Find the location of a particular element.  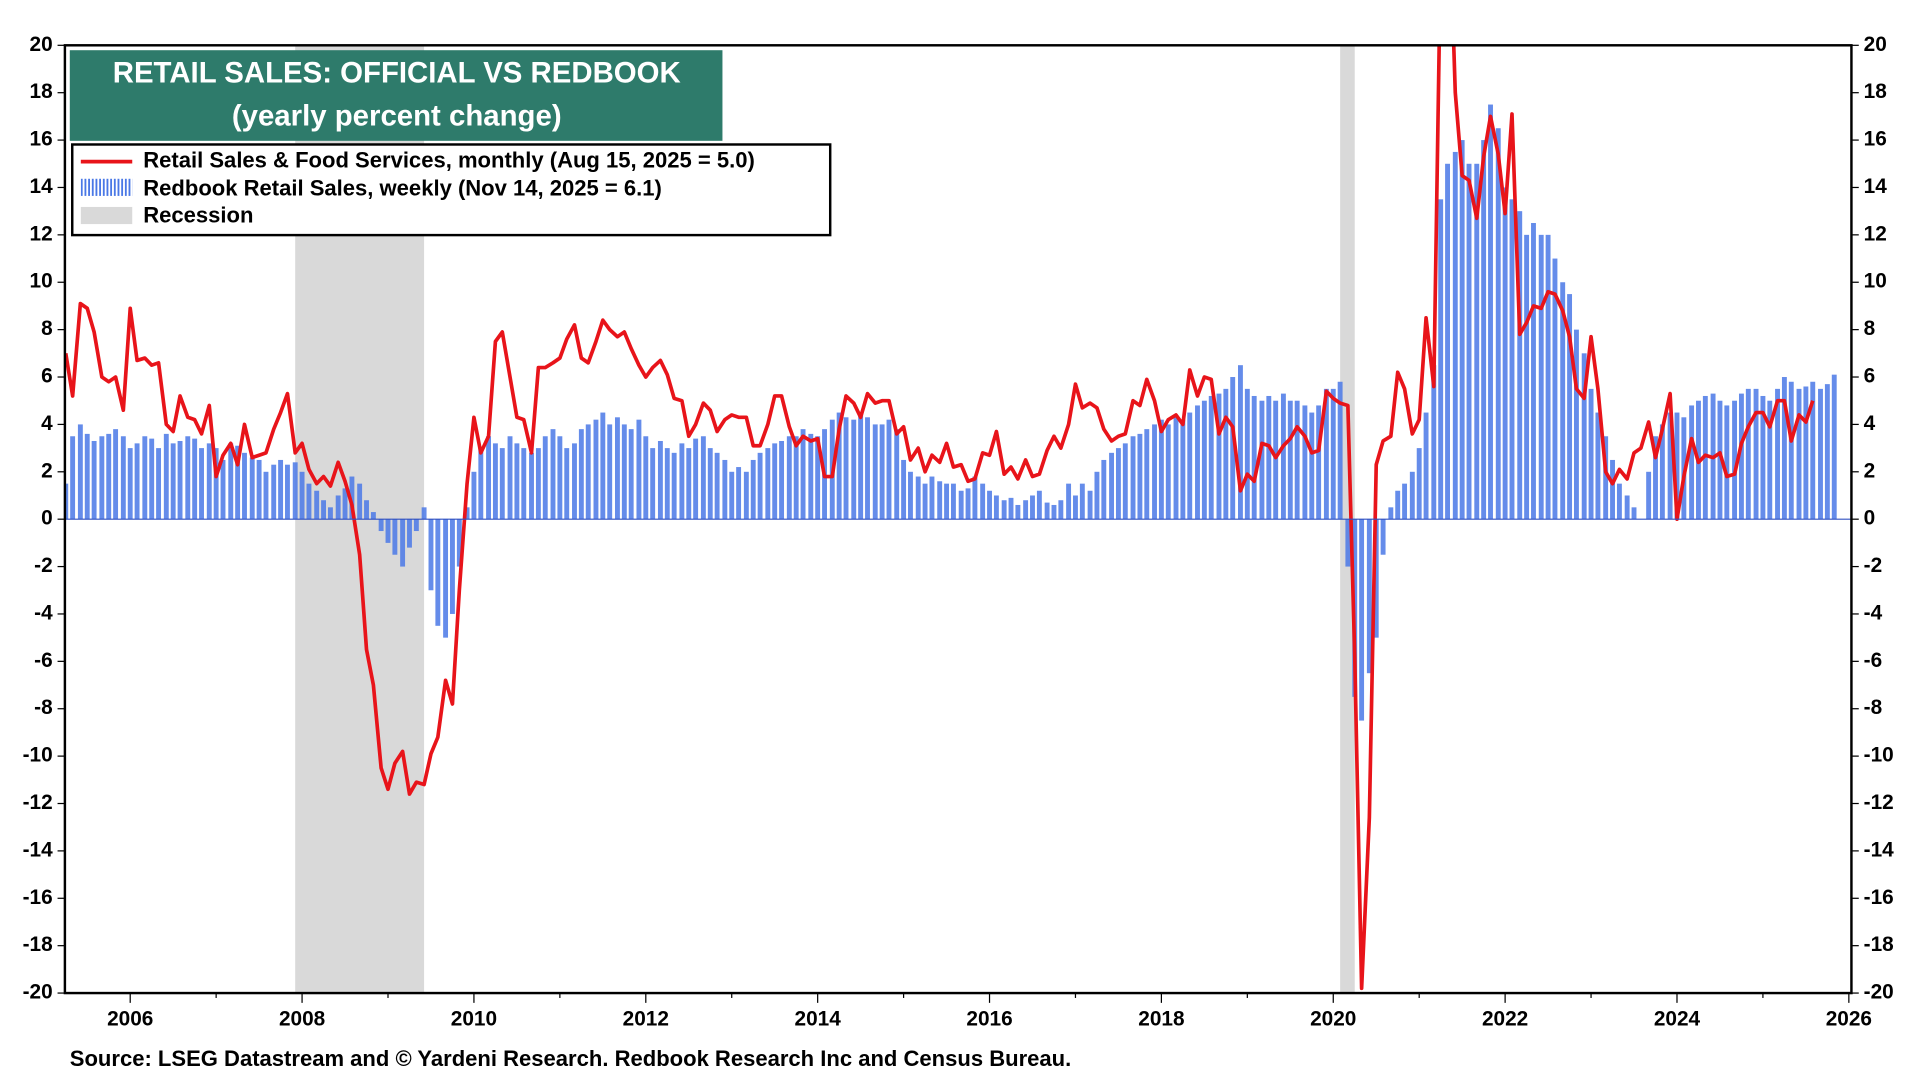

y-tick-label: -16 is located at coordinates (38, 897).